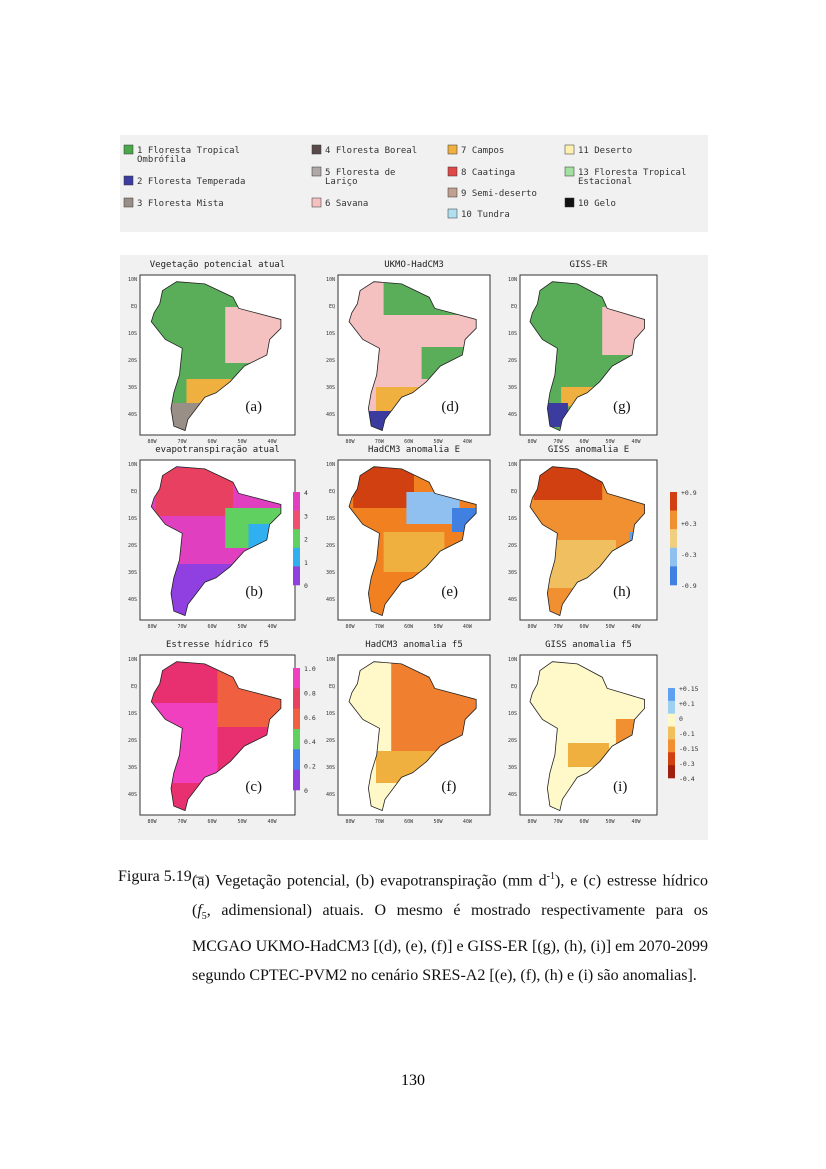 The width and height of the screenshot is (826, 1169). I want to click on colorbar-label: 0, so click(306, 791).